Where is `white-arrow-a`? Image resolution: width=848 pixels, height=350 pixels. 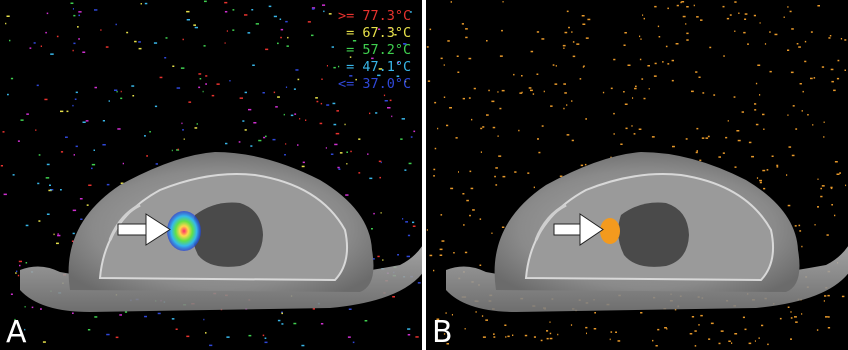
white-arrow-a is located at coordinates (144, 229).